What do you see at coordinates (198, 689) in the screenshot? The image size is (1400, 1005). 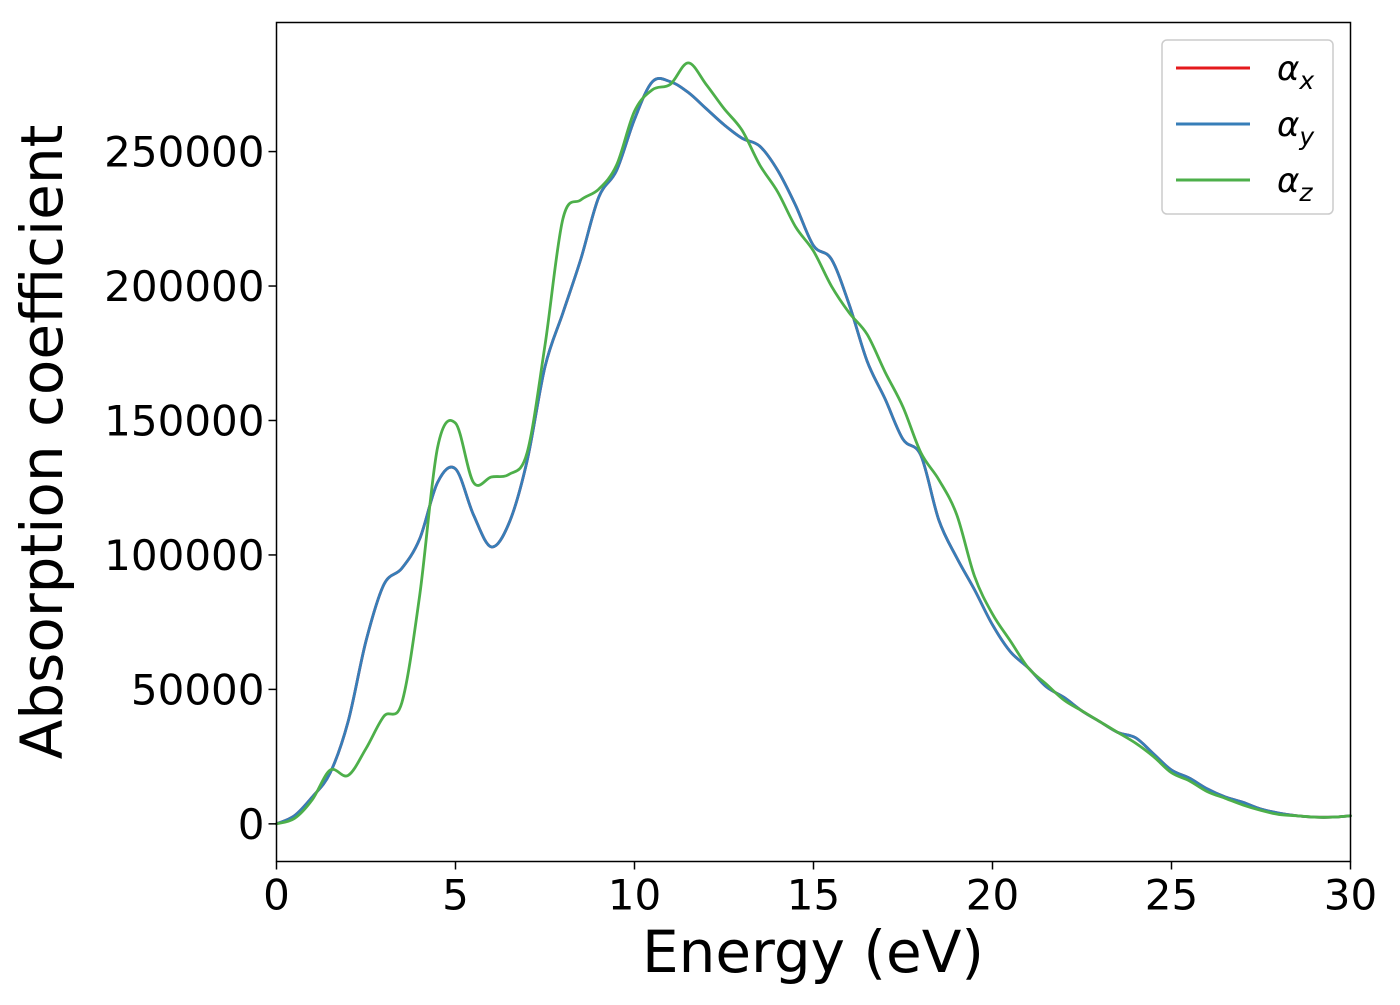 I see `y-tick-label: 50000` at bounding box center [198, 689].